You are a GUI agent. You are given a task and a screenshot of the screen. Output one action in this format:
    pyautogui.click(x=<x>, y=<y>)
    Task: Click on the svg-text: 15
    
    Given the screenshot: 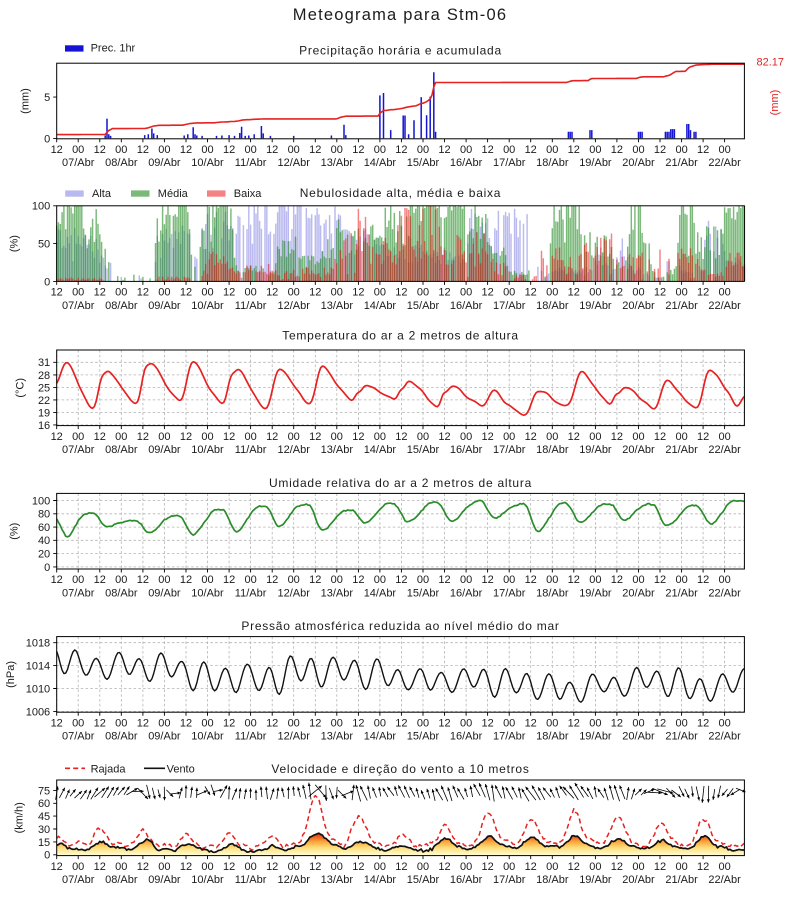 What is the action you would take?
    pyautogui.click(x=44, y=843)
    